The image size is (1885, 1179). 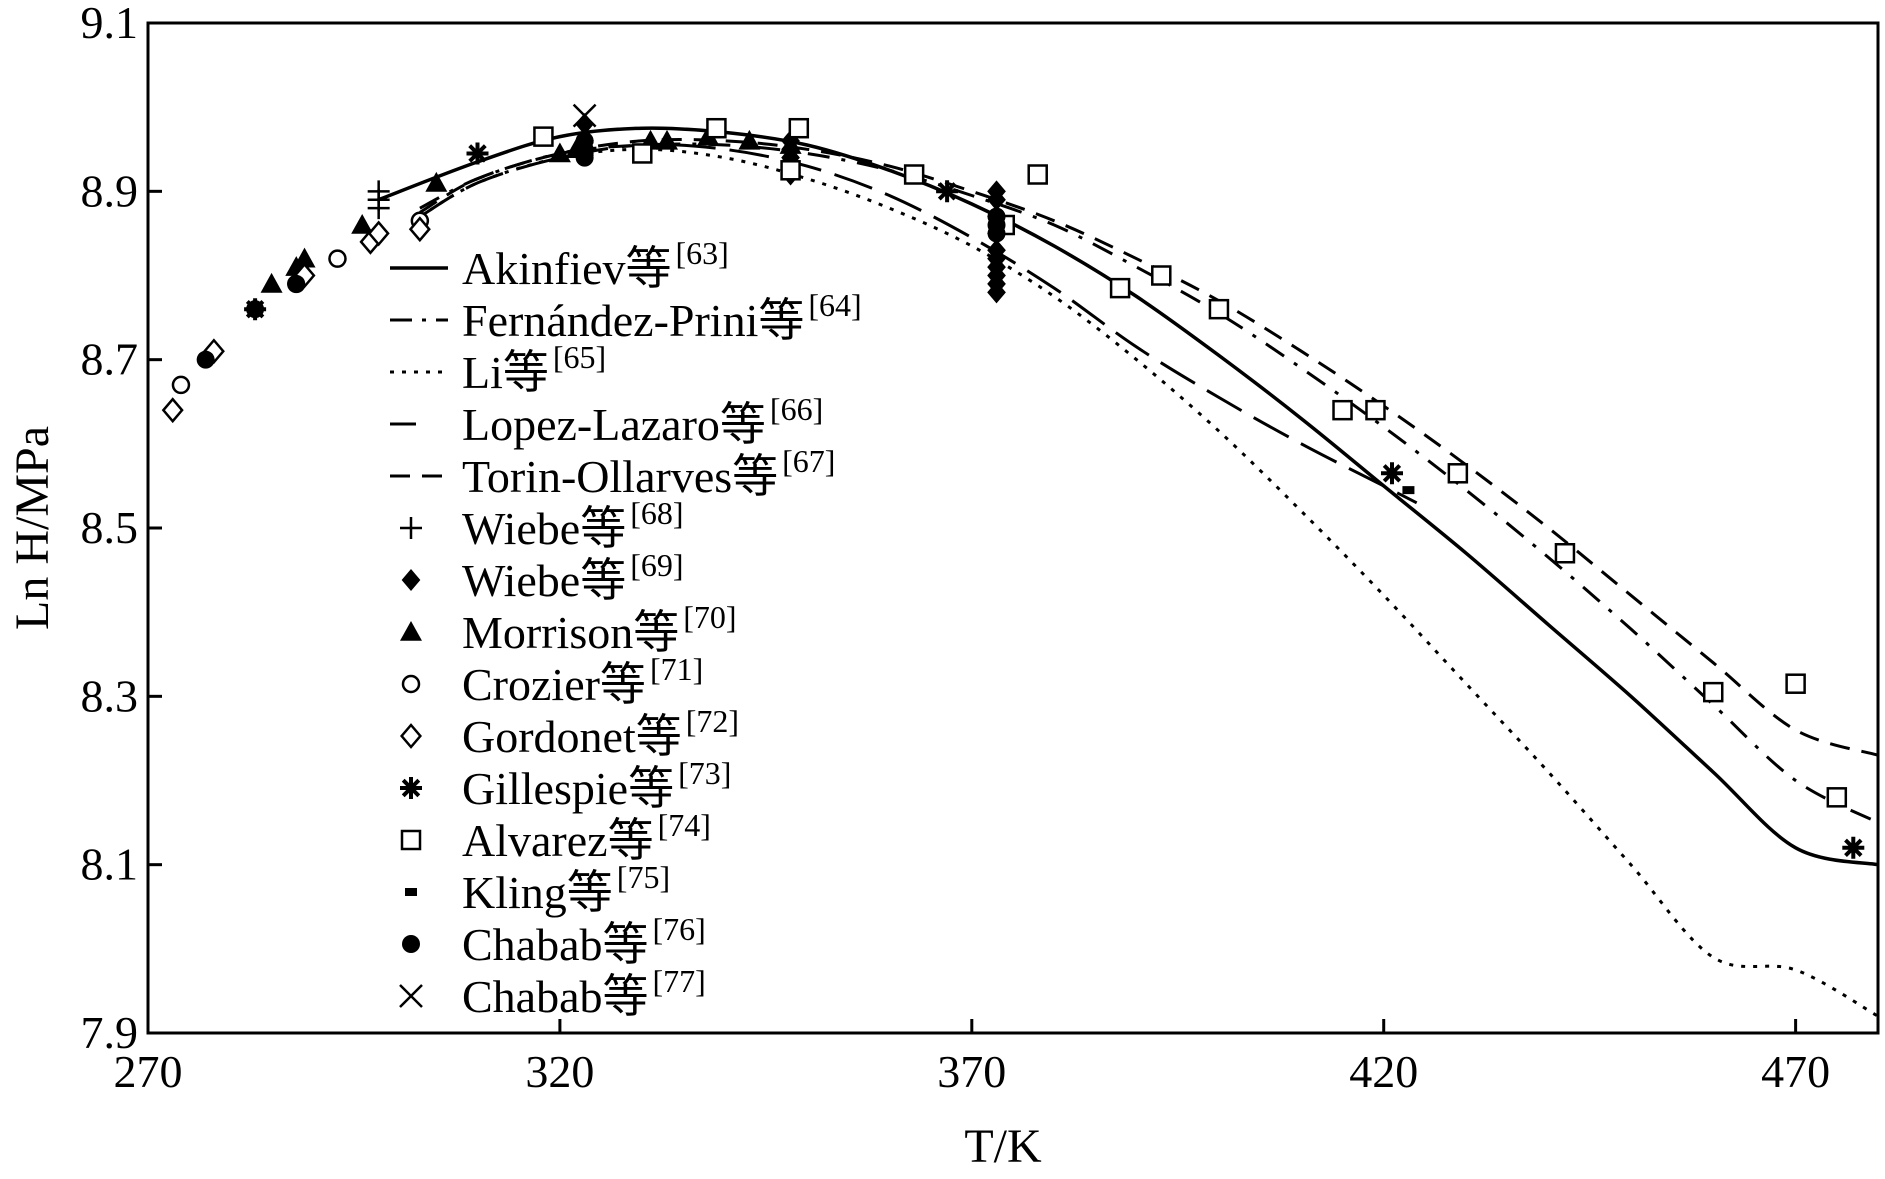 I want to click on legend-item-5-ref: [68], so click(x=656, y=513).